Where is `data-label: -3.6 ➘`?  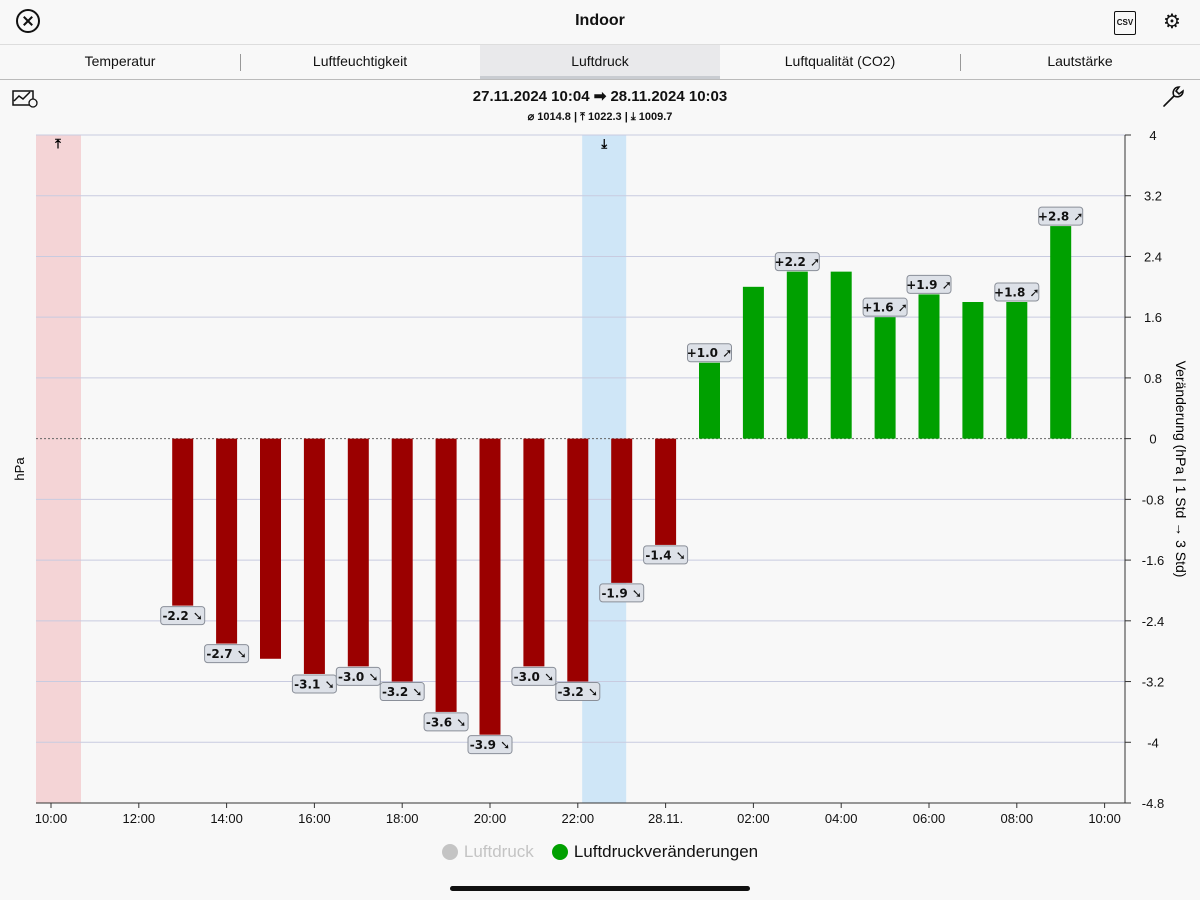 data-label: -3.6 ➘ is located at coordinates (446, 722).